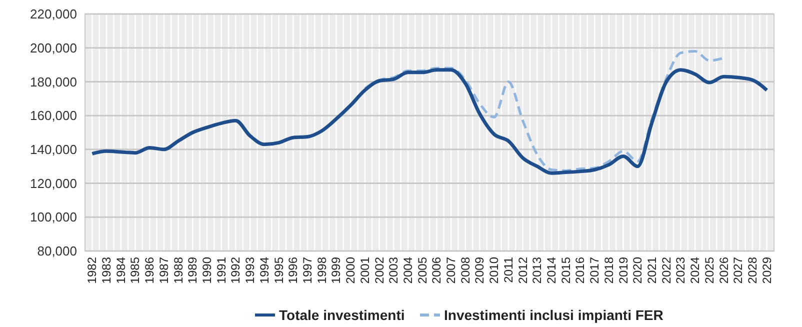 This screenshot has width=802, height=327. Describe the element at coordinates (342, 314) in the screenshot. I see `legend-label: Totale investimenti` at that location.